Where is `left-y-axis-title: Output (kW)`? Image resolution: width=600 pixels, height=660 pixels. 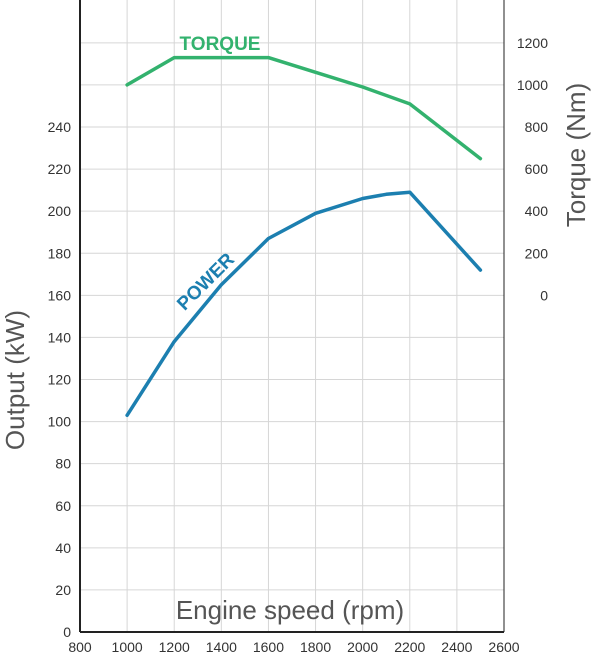
left-y-axis-title: Output (kW) is located at coordinates (15, 380).